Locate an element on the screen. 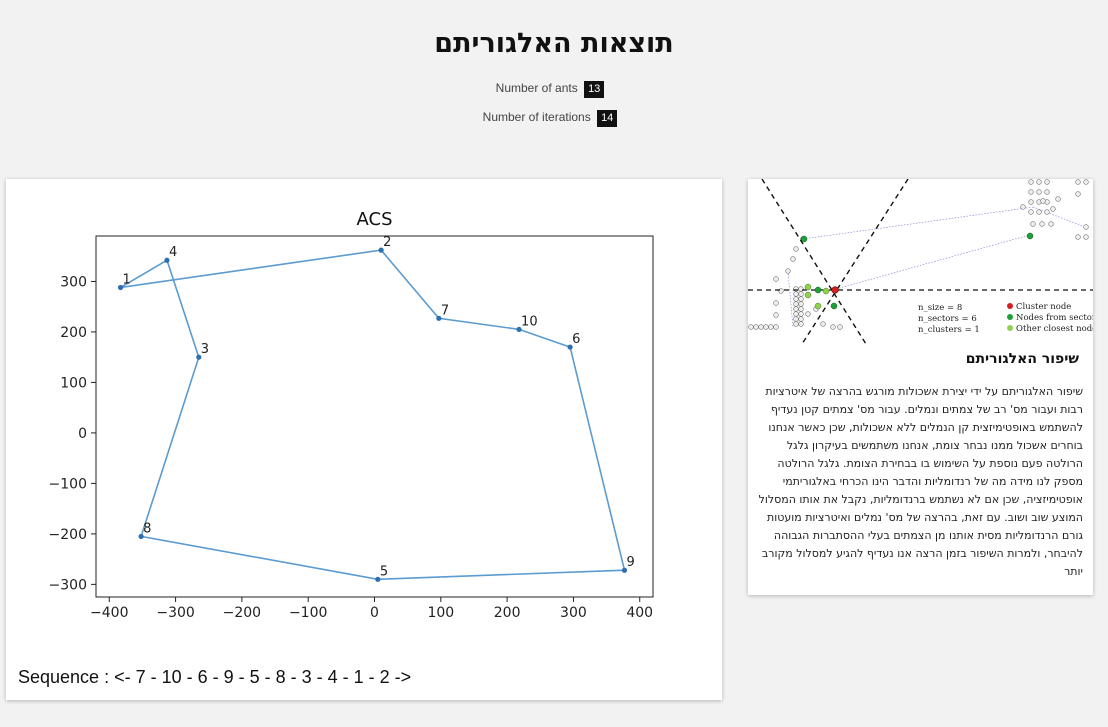 The height and width of the screenshot is (727, 1108). ants-value-badge: 13 is located at coordinates (594, 89).